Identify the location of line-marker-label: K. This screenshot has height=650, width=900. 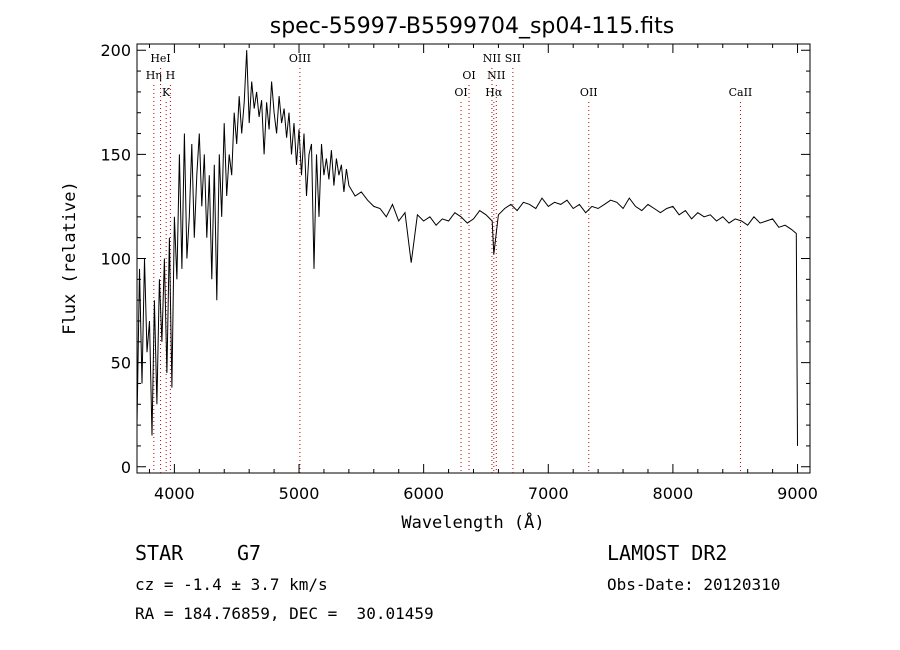
(166, 92).